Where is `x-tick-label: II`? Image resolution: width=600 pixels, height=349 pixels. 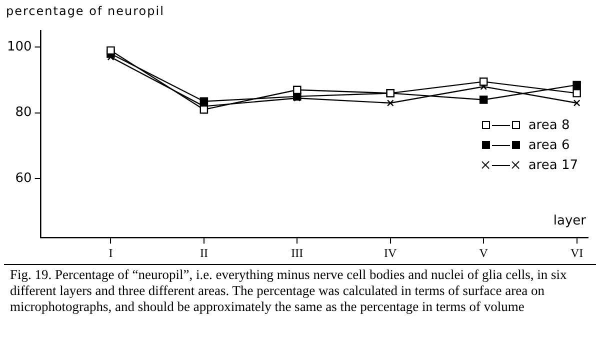 x-tick-label: II is located at coordinates (204, 253).